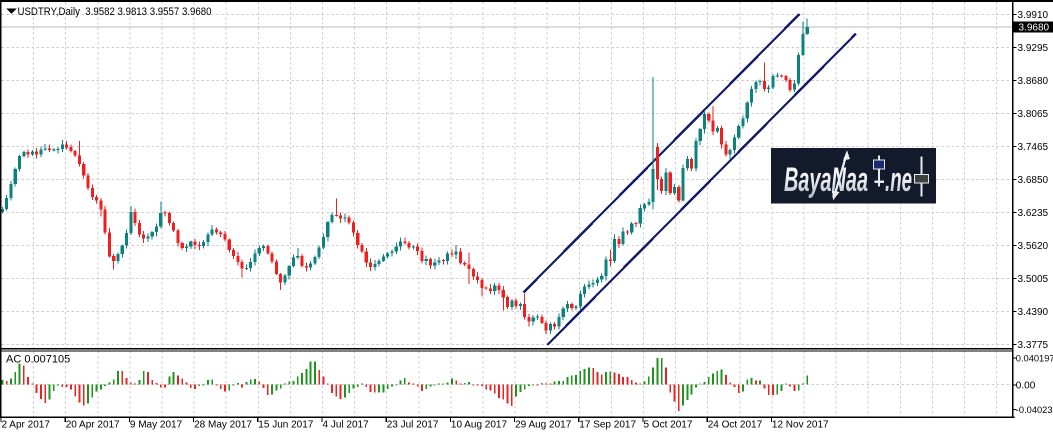 This screenshot has height=444, width=1053. I want to click on svg-text: BayaNaa, so click(826, 180).